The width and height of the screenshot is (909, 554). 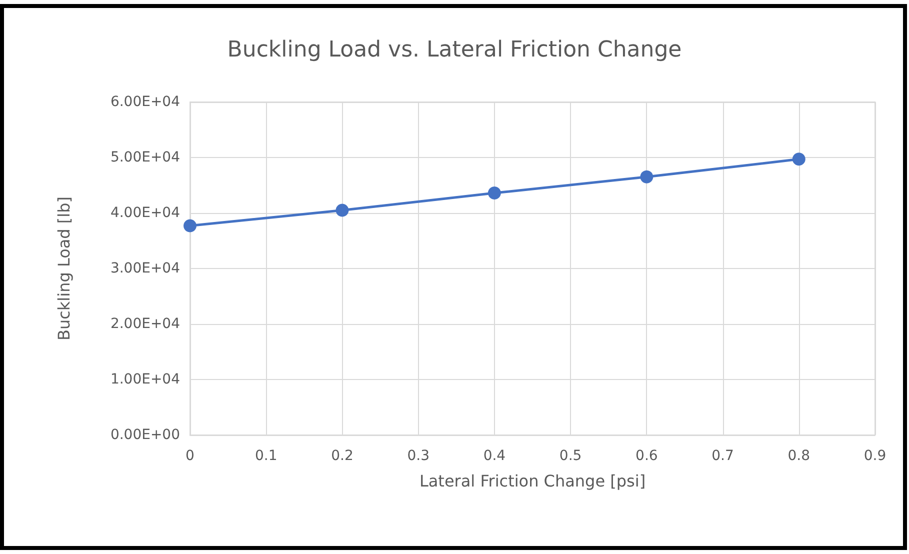 I want to click on y-tick-label: 6.00E+04, so click(x=145, y=102).